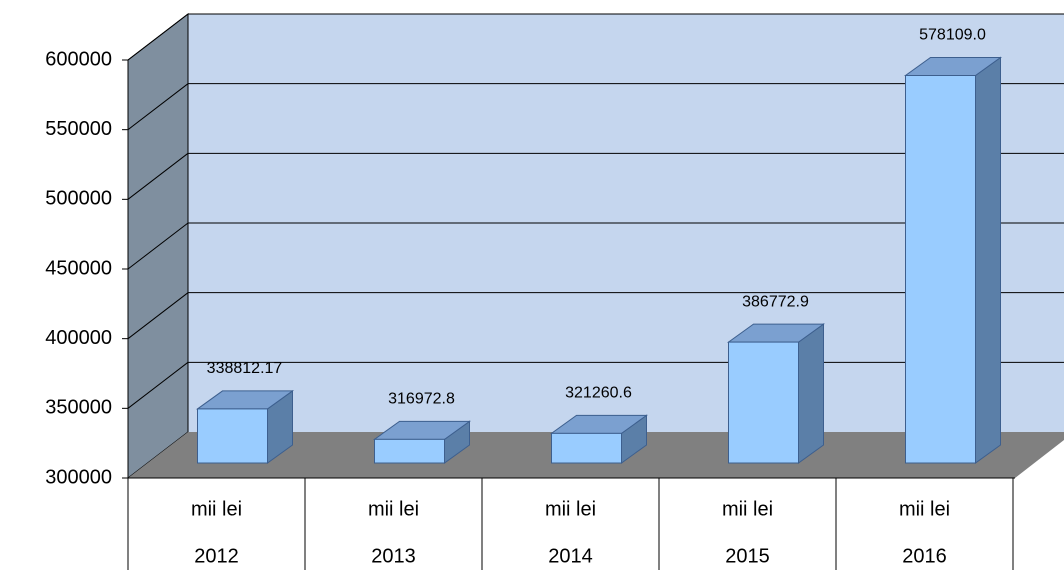 The image size is (1064, 570). Describe the element at coordinates (78, 338) in the screenshot. I see `y-tick-label: 400000` at that location.